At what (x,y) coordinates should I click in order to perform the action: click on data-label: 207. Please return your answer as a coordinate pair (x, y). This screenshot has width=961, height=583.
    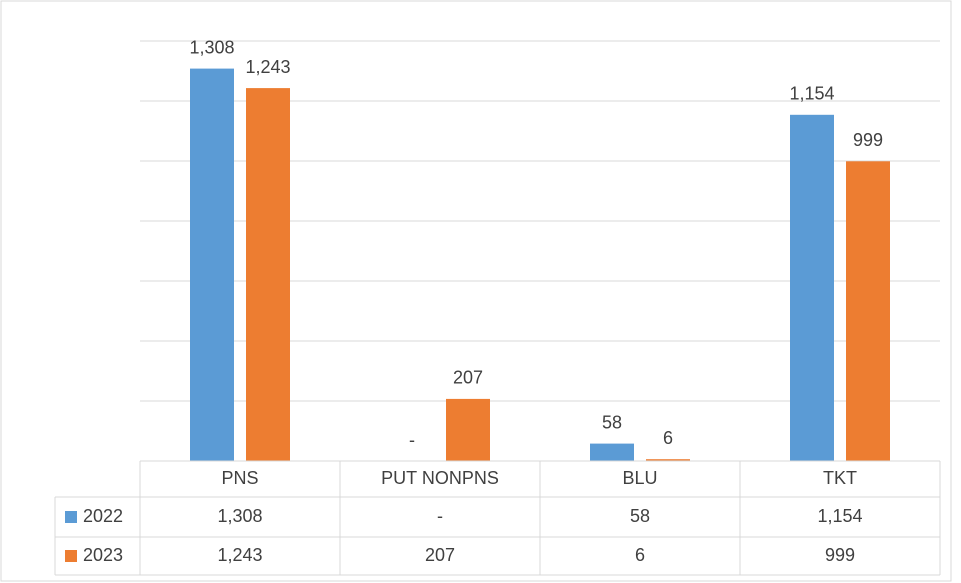
    Looking at the image, I should click on (468, 378).